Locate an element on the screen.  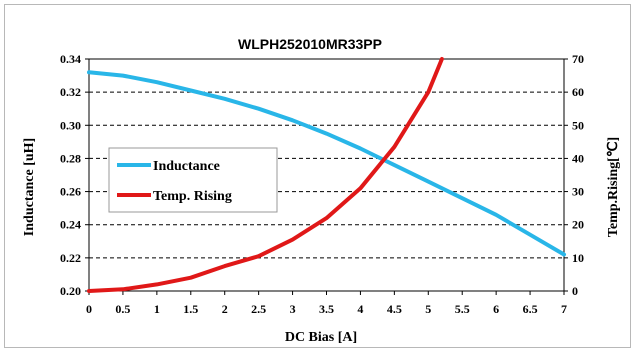
x-tick-label: 3.5 is located at coordinates (326, 309).